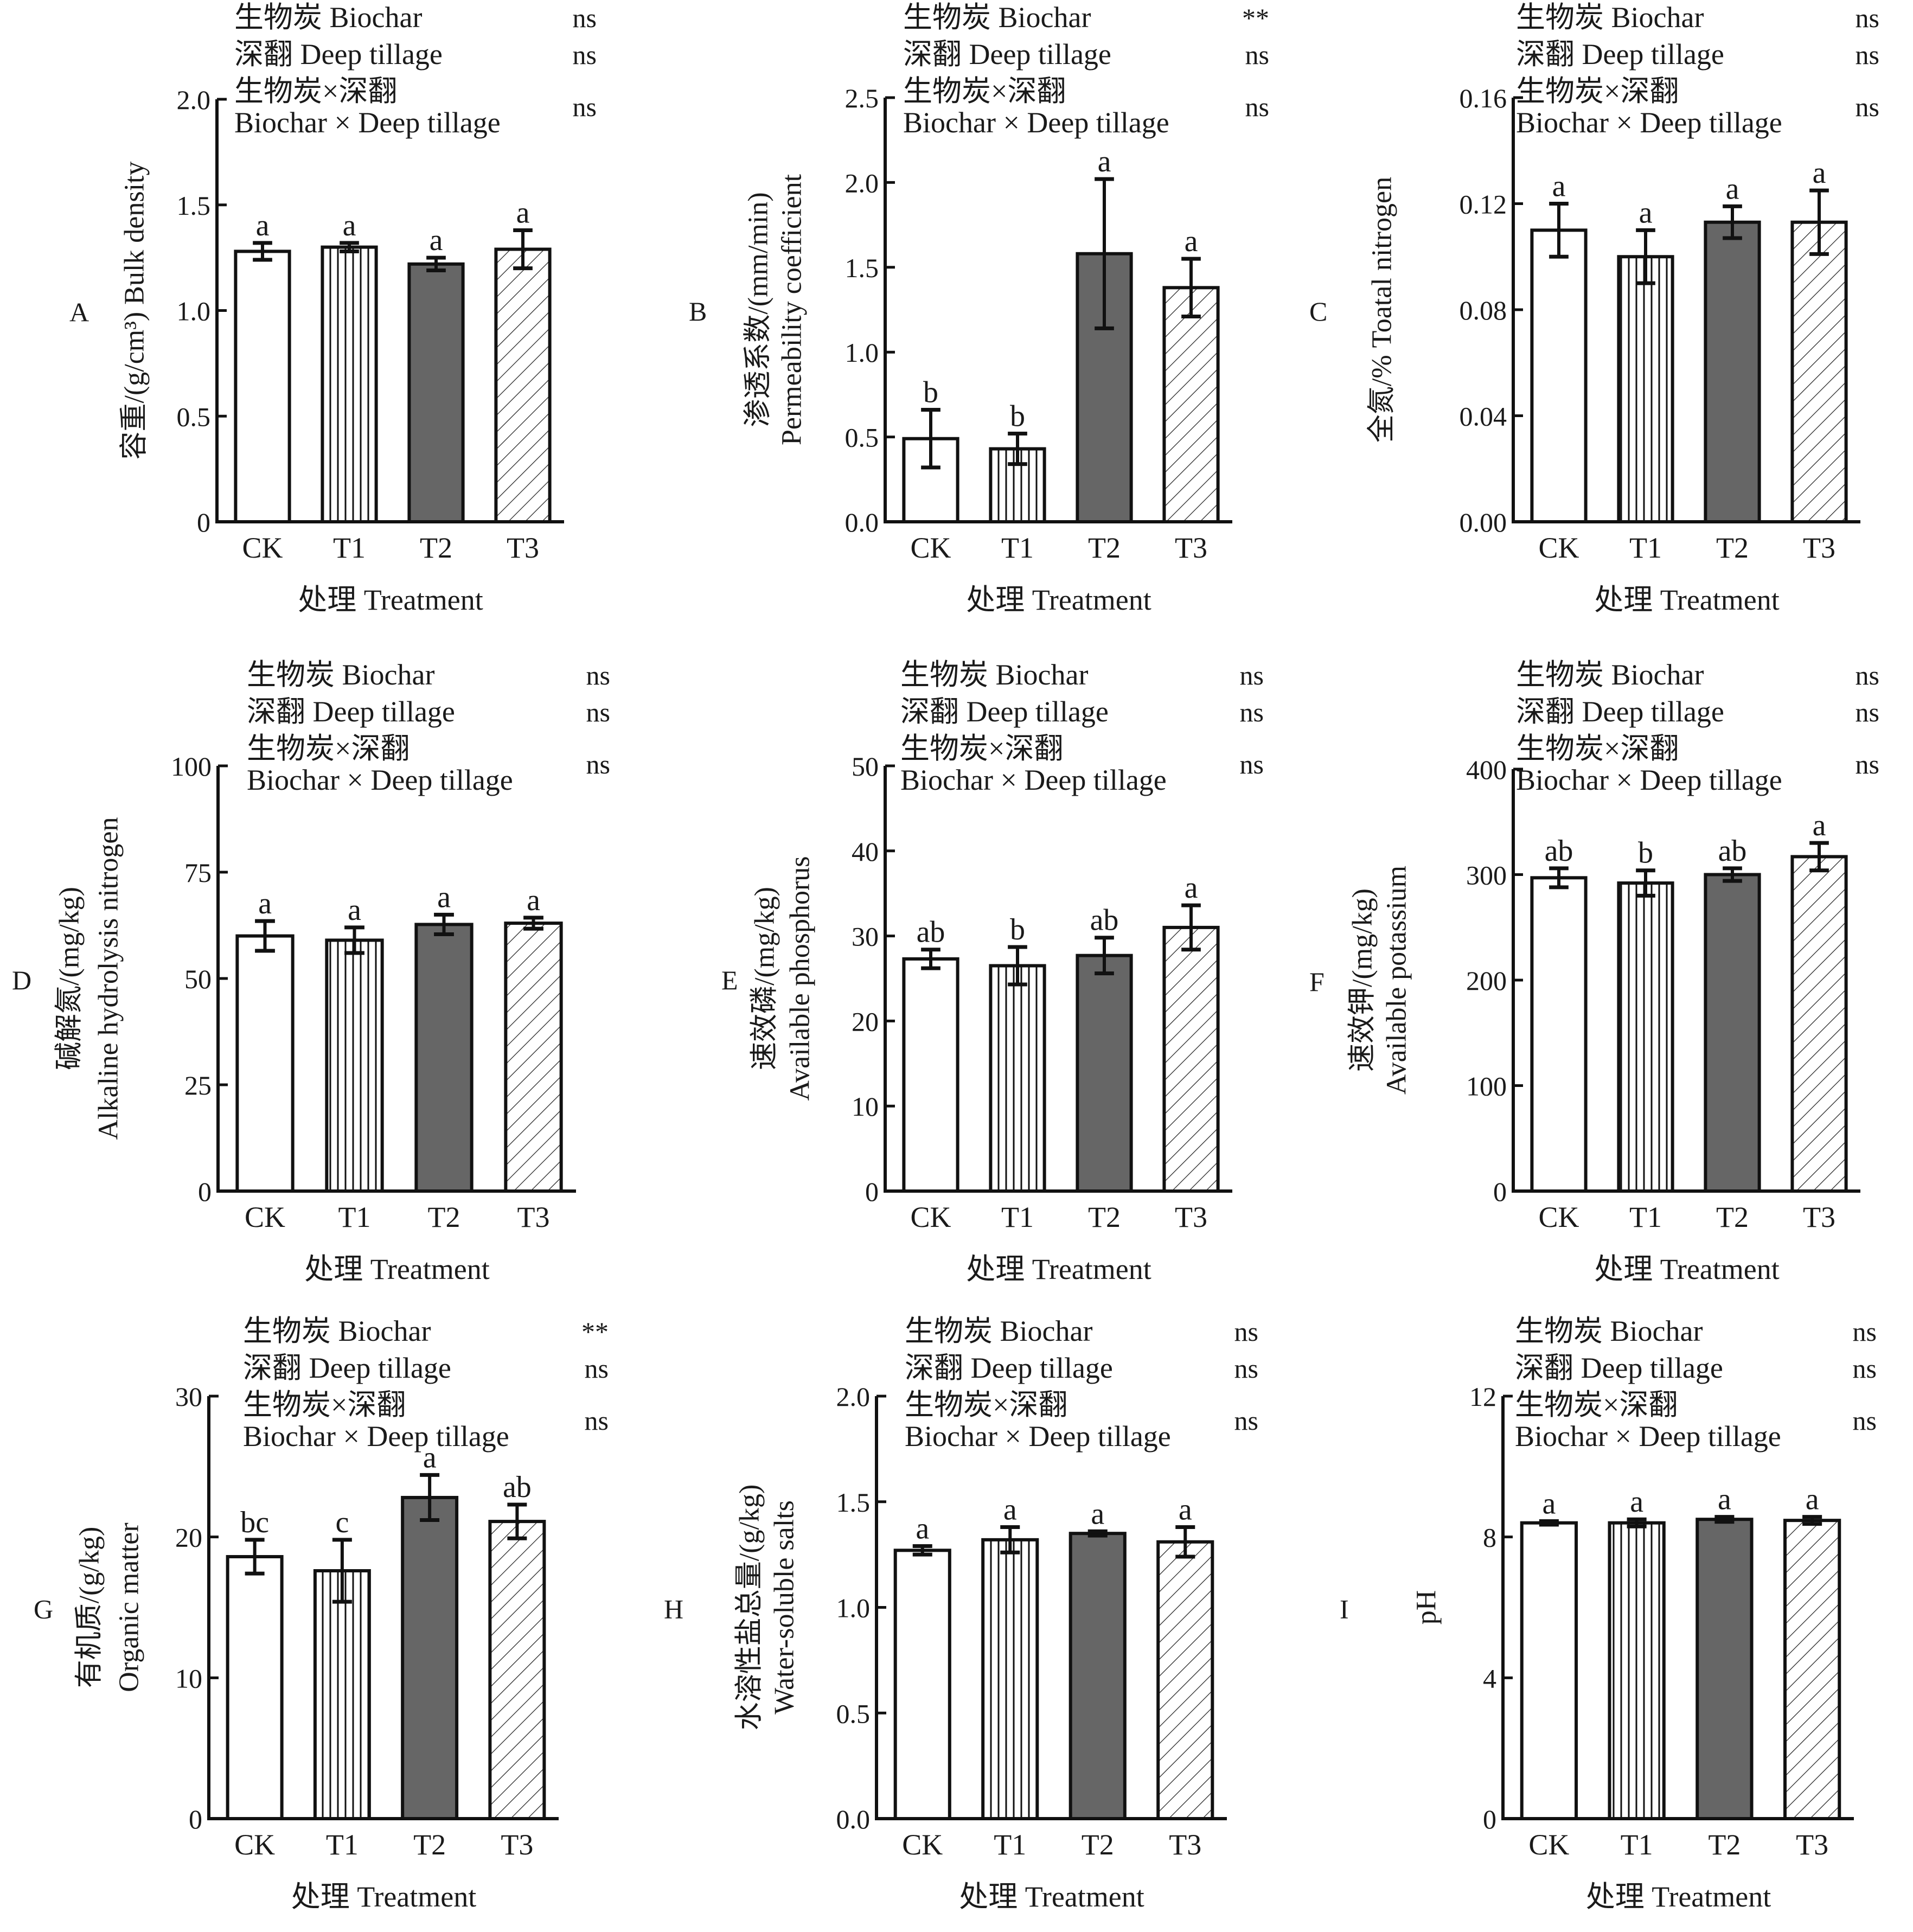 Image resolution: width=1913 pixels, height=1932 pixels. I want to click on x-axis-title: 处理 Treatment, so click(390, 600).